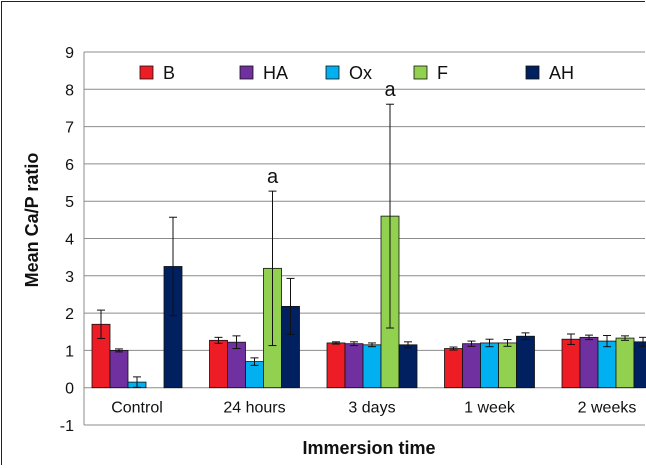  What do you see at coordinates (368, 448) in the screenshot?
I see `x-axis-label: Immersion time` at bounding box center [368, 448].